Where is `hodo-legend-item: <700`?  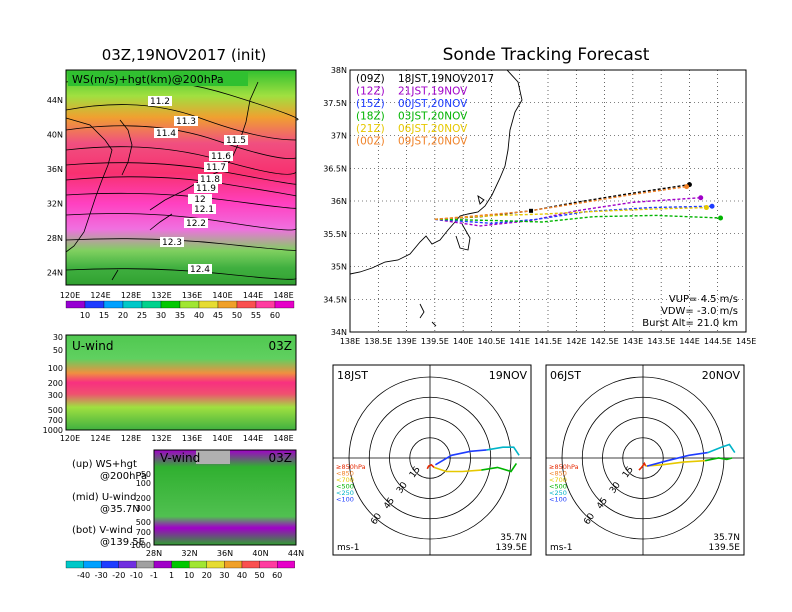
hodo-legend-item: <700 is located at coordinates (345, 480).